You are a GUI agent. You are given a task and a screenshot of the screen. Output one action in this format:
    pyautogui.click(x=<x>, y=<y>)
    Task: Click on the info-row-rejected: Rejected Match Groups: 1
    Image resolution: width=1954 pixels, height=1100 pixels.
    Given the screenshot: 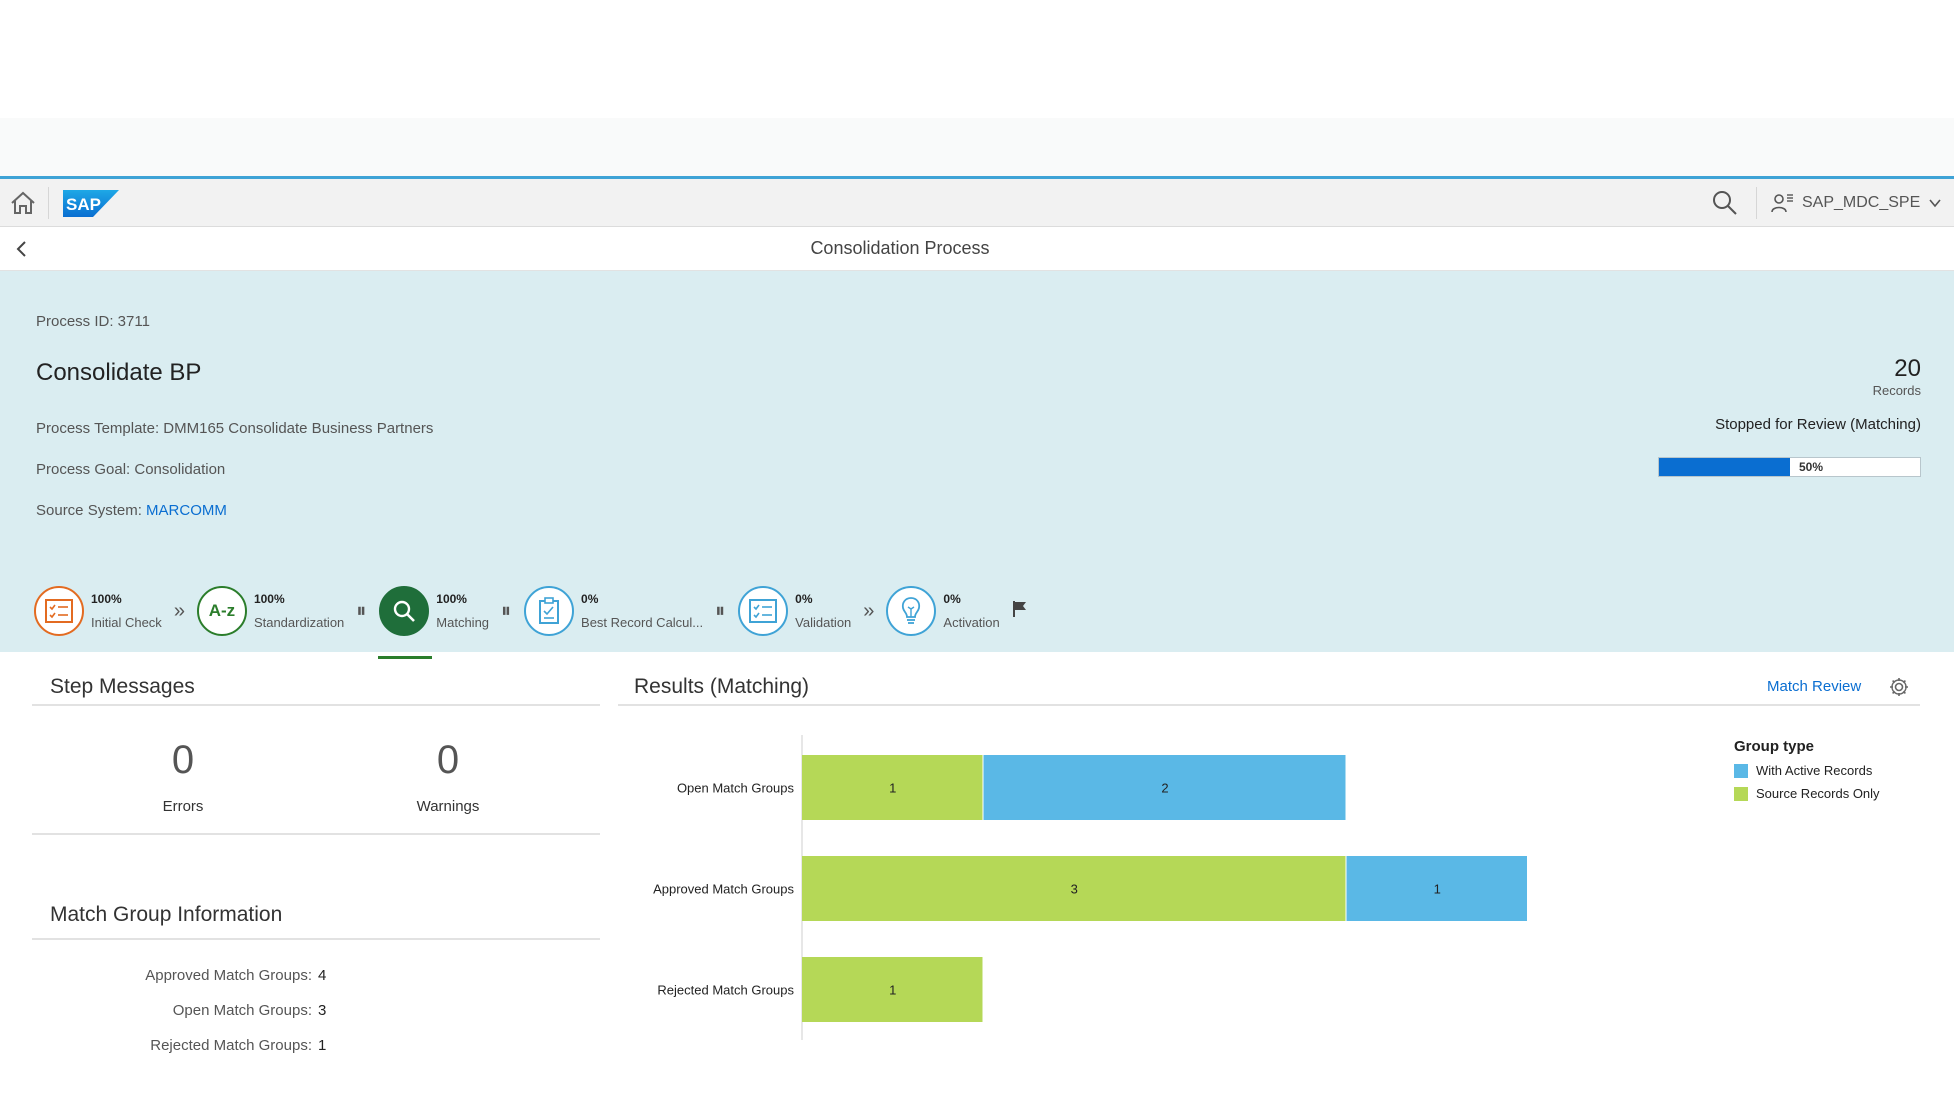 What is the action you would take?
    pyautogui.click(x=181, y=1045)
    